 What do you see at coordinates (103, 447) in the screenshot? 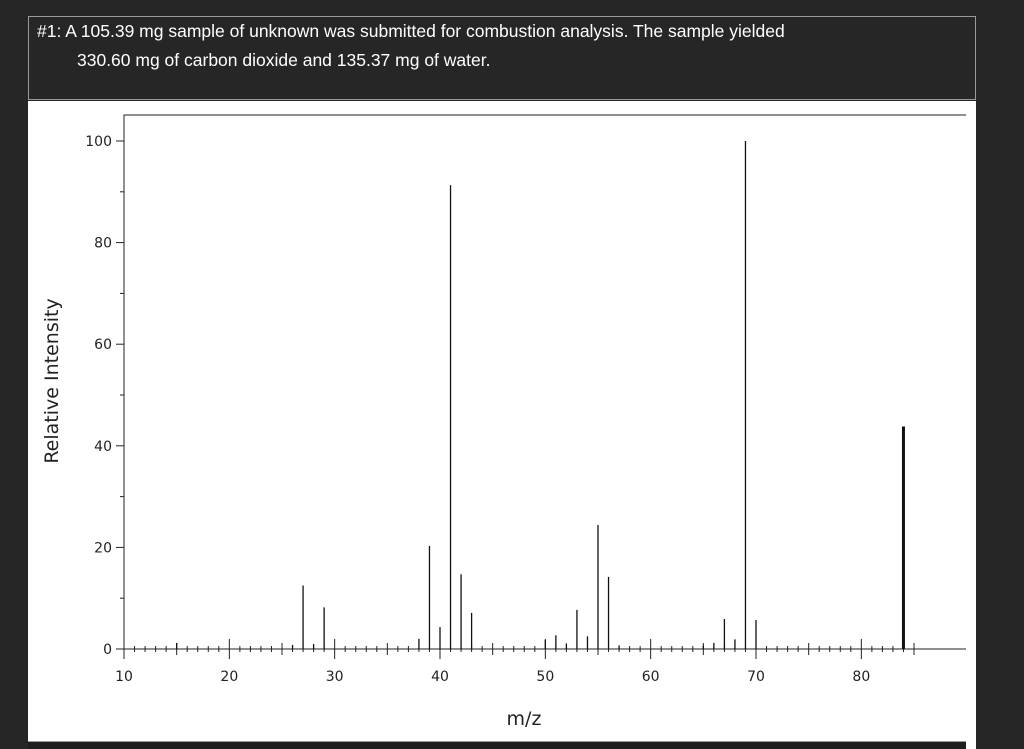
I see `y-tick-label: 40` at bounding box center [103, 447].